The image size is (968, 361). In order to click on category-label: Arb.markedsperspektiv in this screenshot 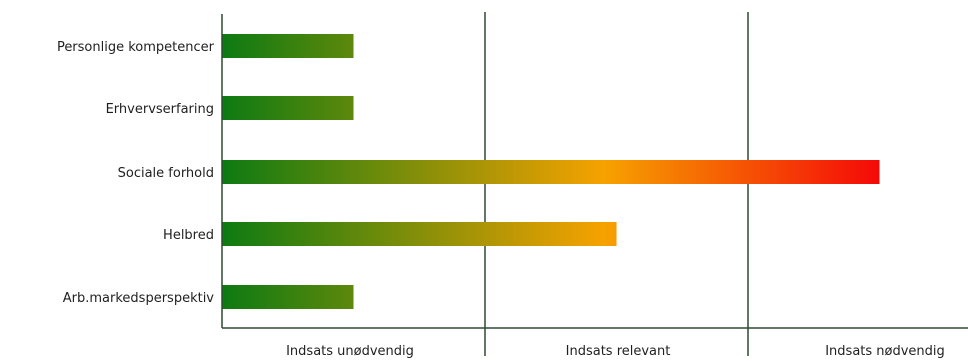, I will do `click(139, 298)`.